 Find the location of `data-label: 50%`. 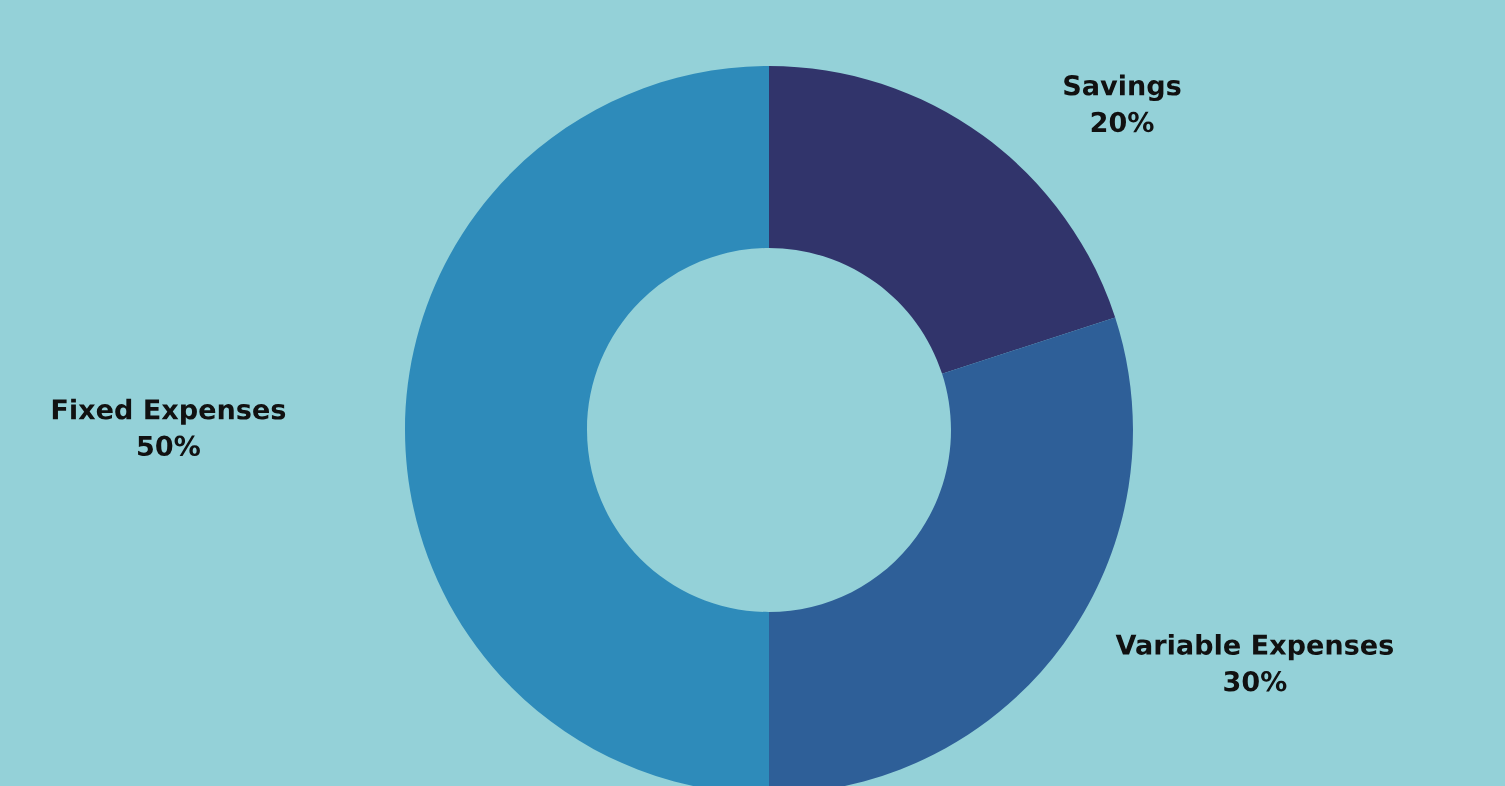

data-label: 50% is located at coordinates (169, 446).